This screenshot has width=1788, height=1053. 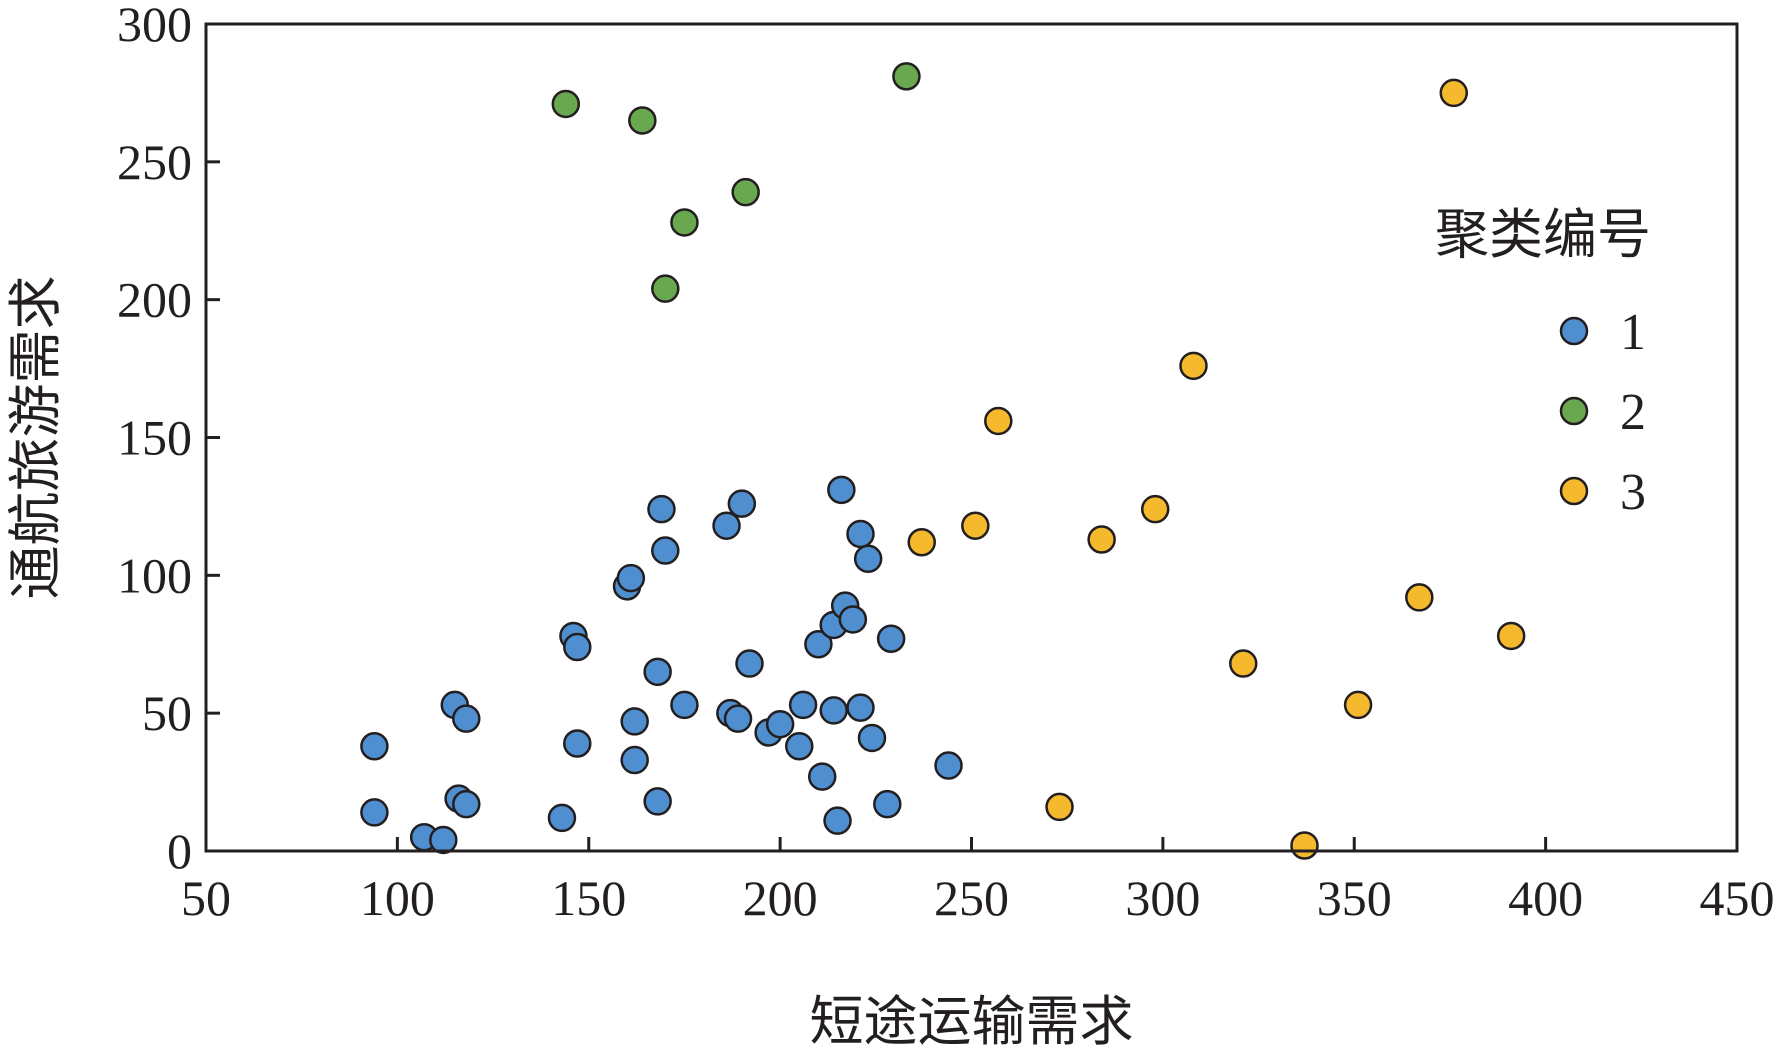 What do you see at coordinates (1543, 234) in the screenshot?
I see `legend-title: 聚类编号` at bounding box center [1543, 234].